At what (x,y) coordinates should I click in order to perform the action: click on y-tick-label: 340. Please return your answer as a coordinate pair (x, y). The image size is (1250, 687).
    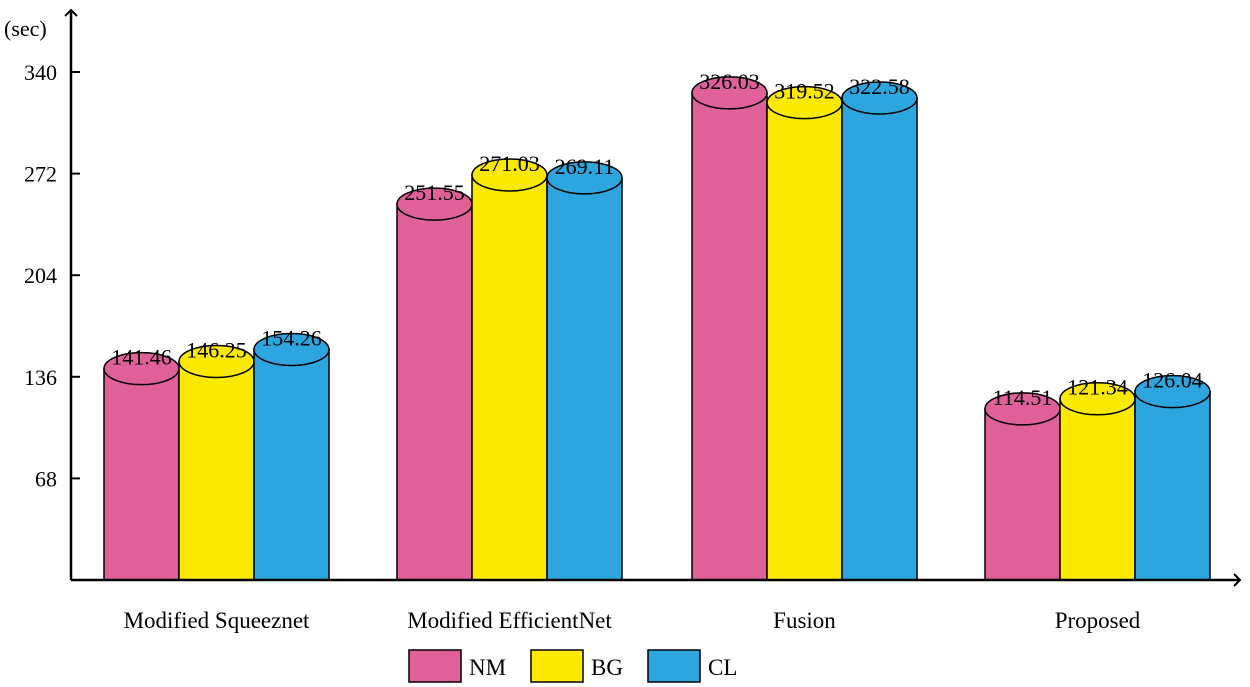
    Looking at the image, I should click on (40, 72).